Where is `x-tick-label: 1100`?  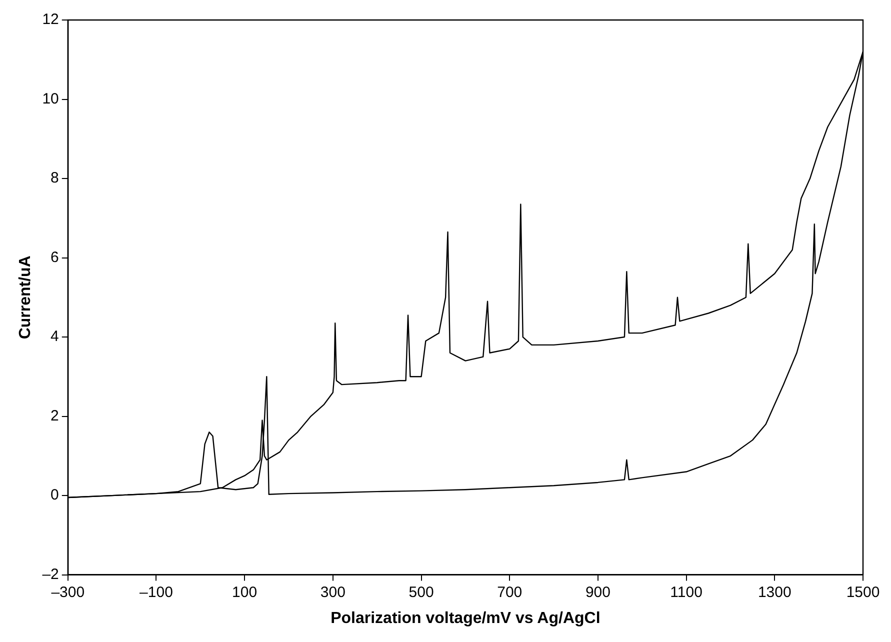 x-tick-label: 1100 is located at coordinates (686, 592).